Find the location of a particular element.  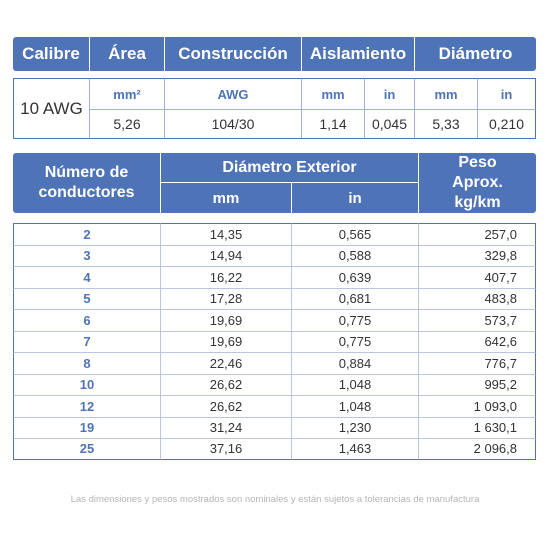

value-aislamiento-mm: 1,14 is located at coordinates (332, 124).